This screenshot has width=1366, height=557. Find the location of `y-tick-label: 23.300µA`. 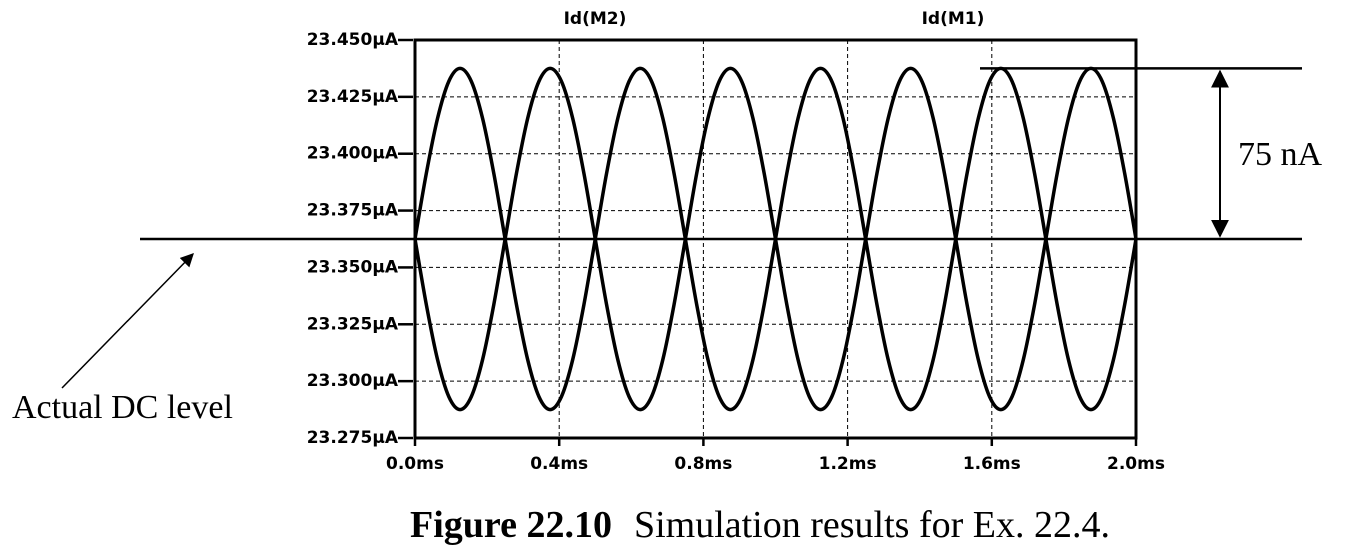

y-tick-label: 23.300µA is located at coordinates (353, 381).